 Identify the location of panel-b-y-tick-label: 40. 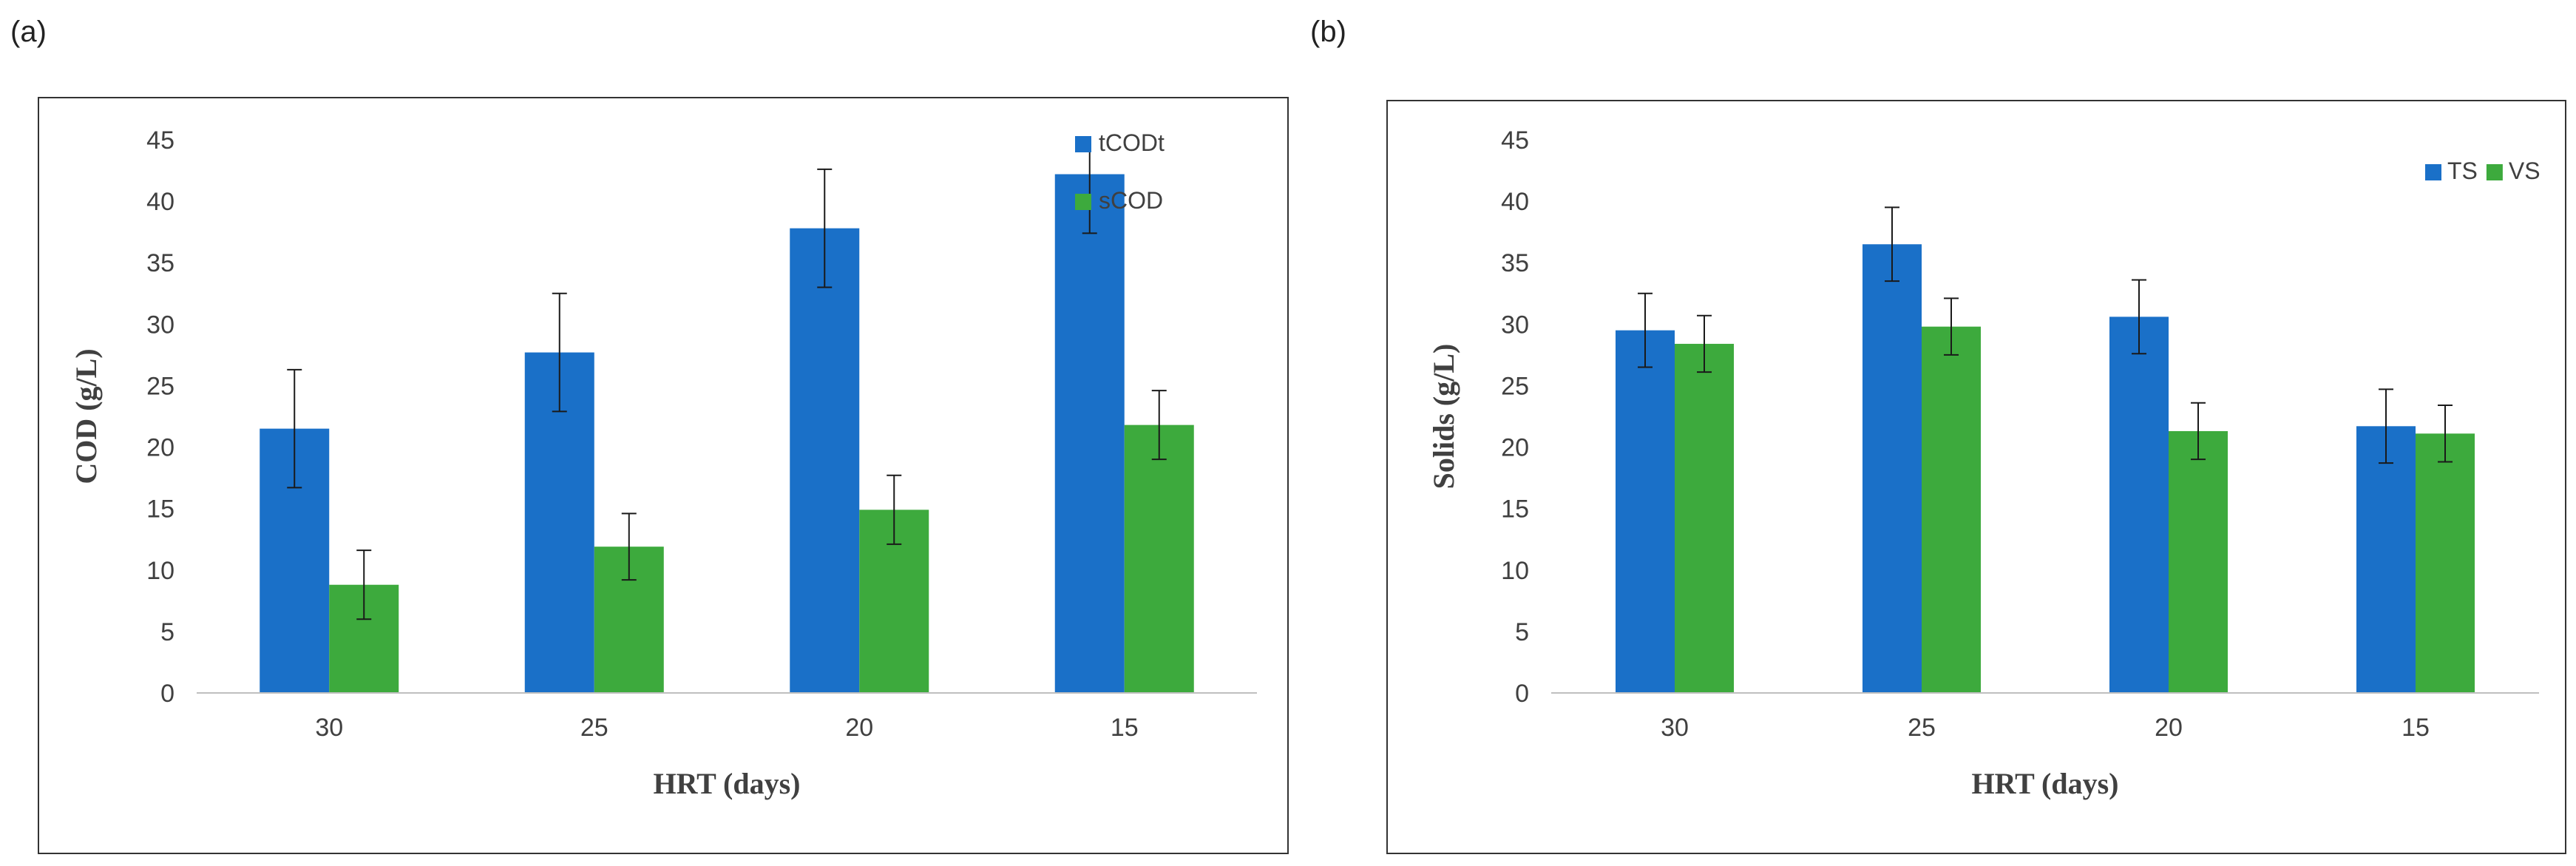
(1515, 202).